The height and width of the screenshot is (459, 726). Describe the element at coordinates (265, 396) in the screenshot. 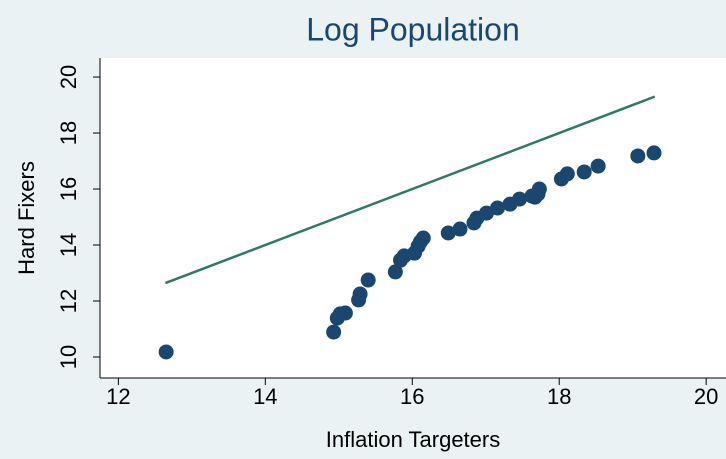

I see `x-tick-label: 14` at that location.